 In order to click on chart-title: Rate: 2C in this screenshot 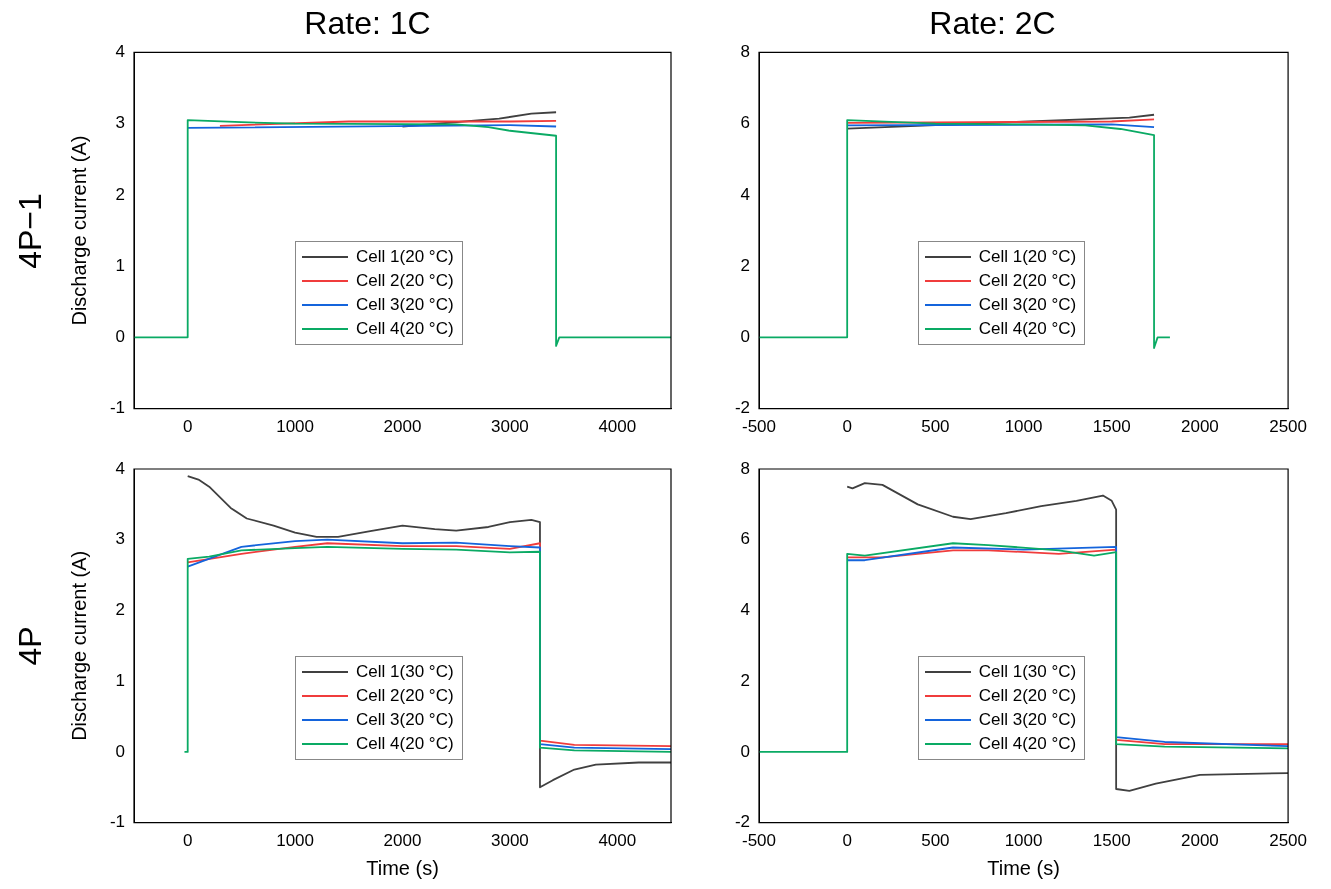, I will do `click(992, 23)`.